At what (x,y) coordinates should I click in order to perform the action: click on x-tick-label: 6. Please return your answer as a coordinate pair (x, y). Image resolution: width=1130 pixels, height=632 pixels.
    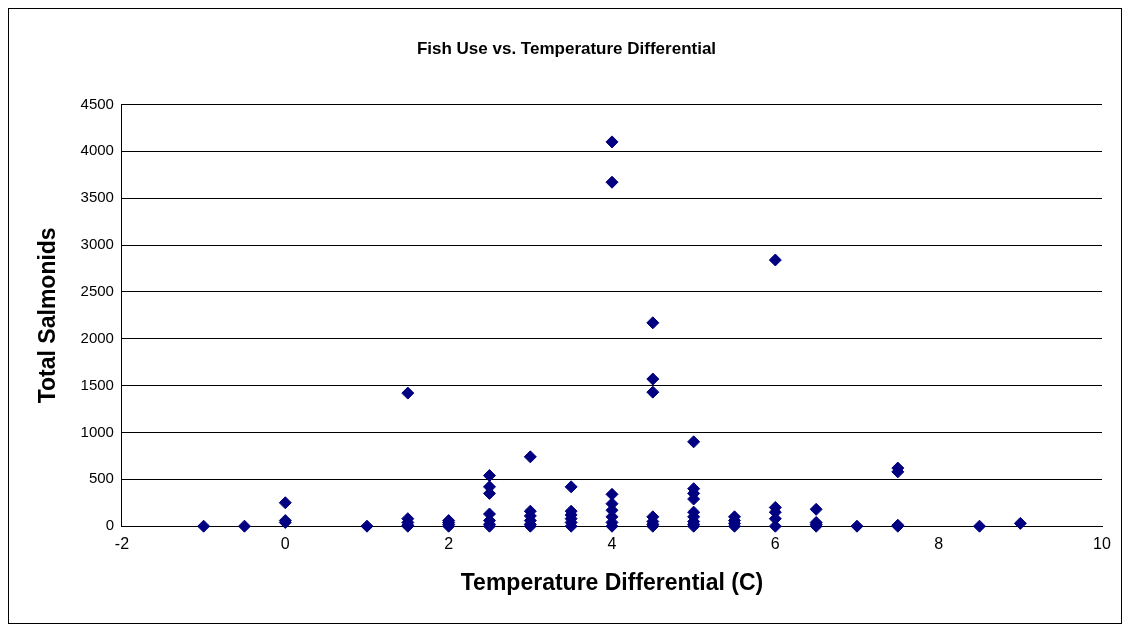
    Looking at the image, I should click on (775, 544).